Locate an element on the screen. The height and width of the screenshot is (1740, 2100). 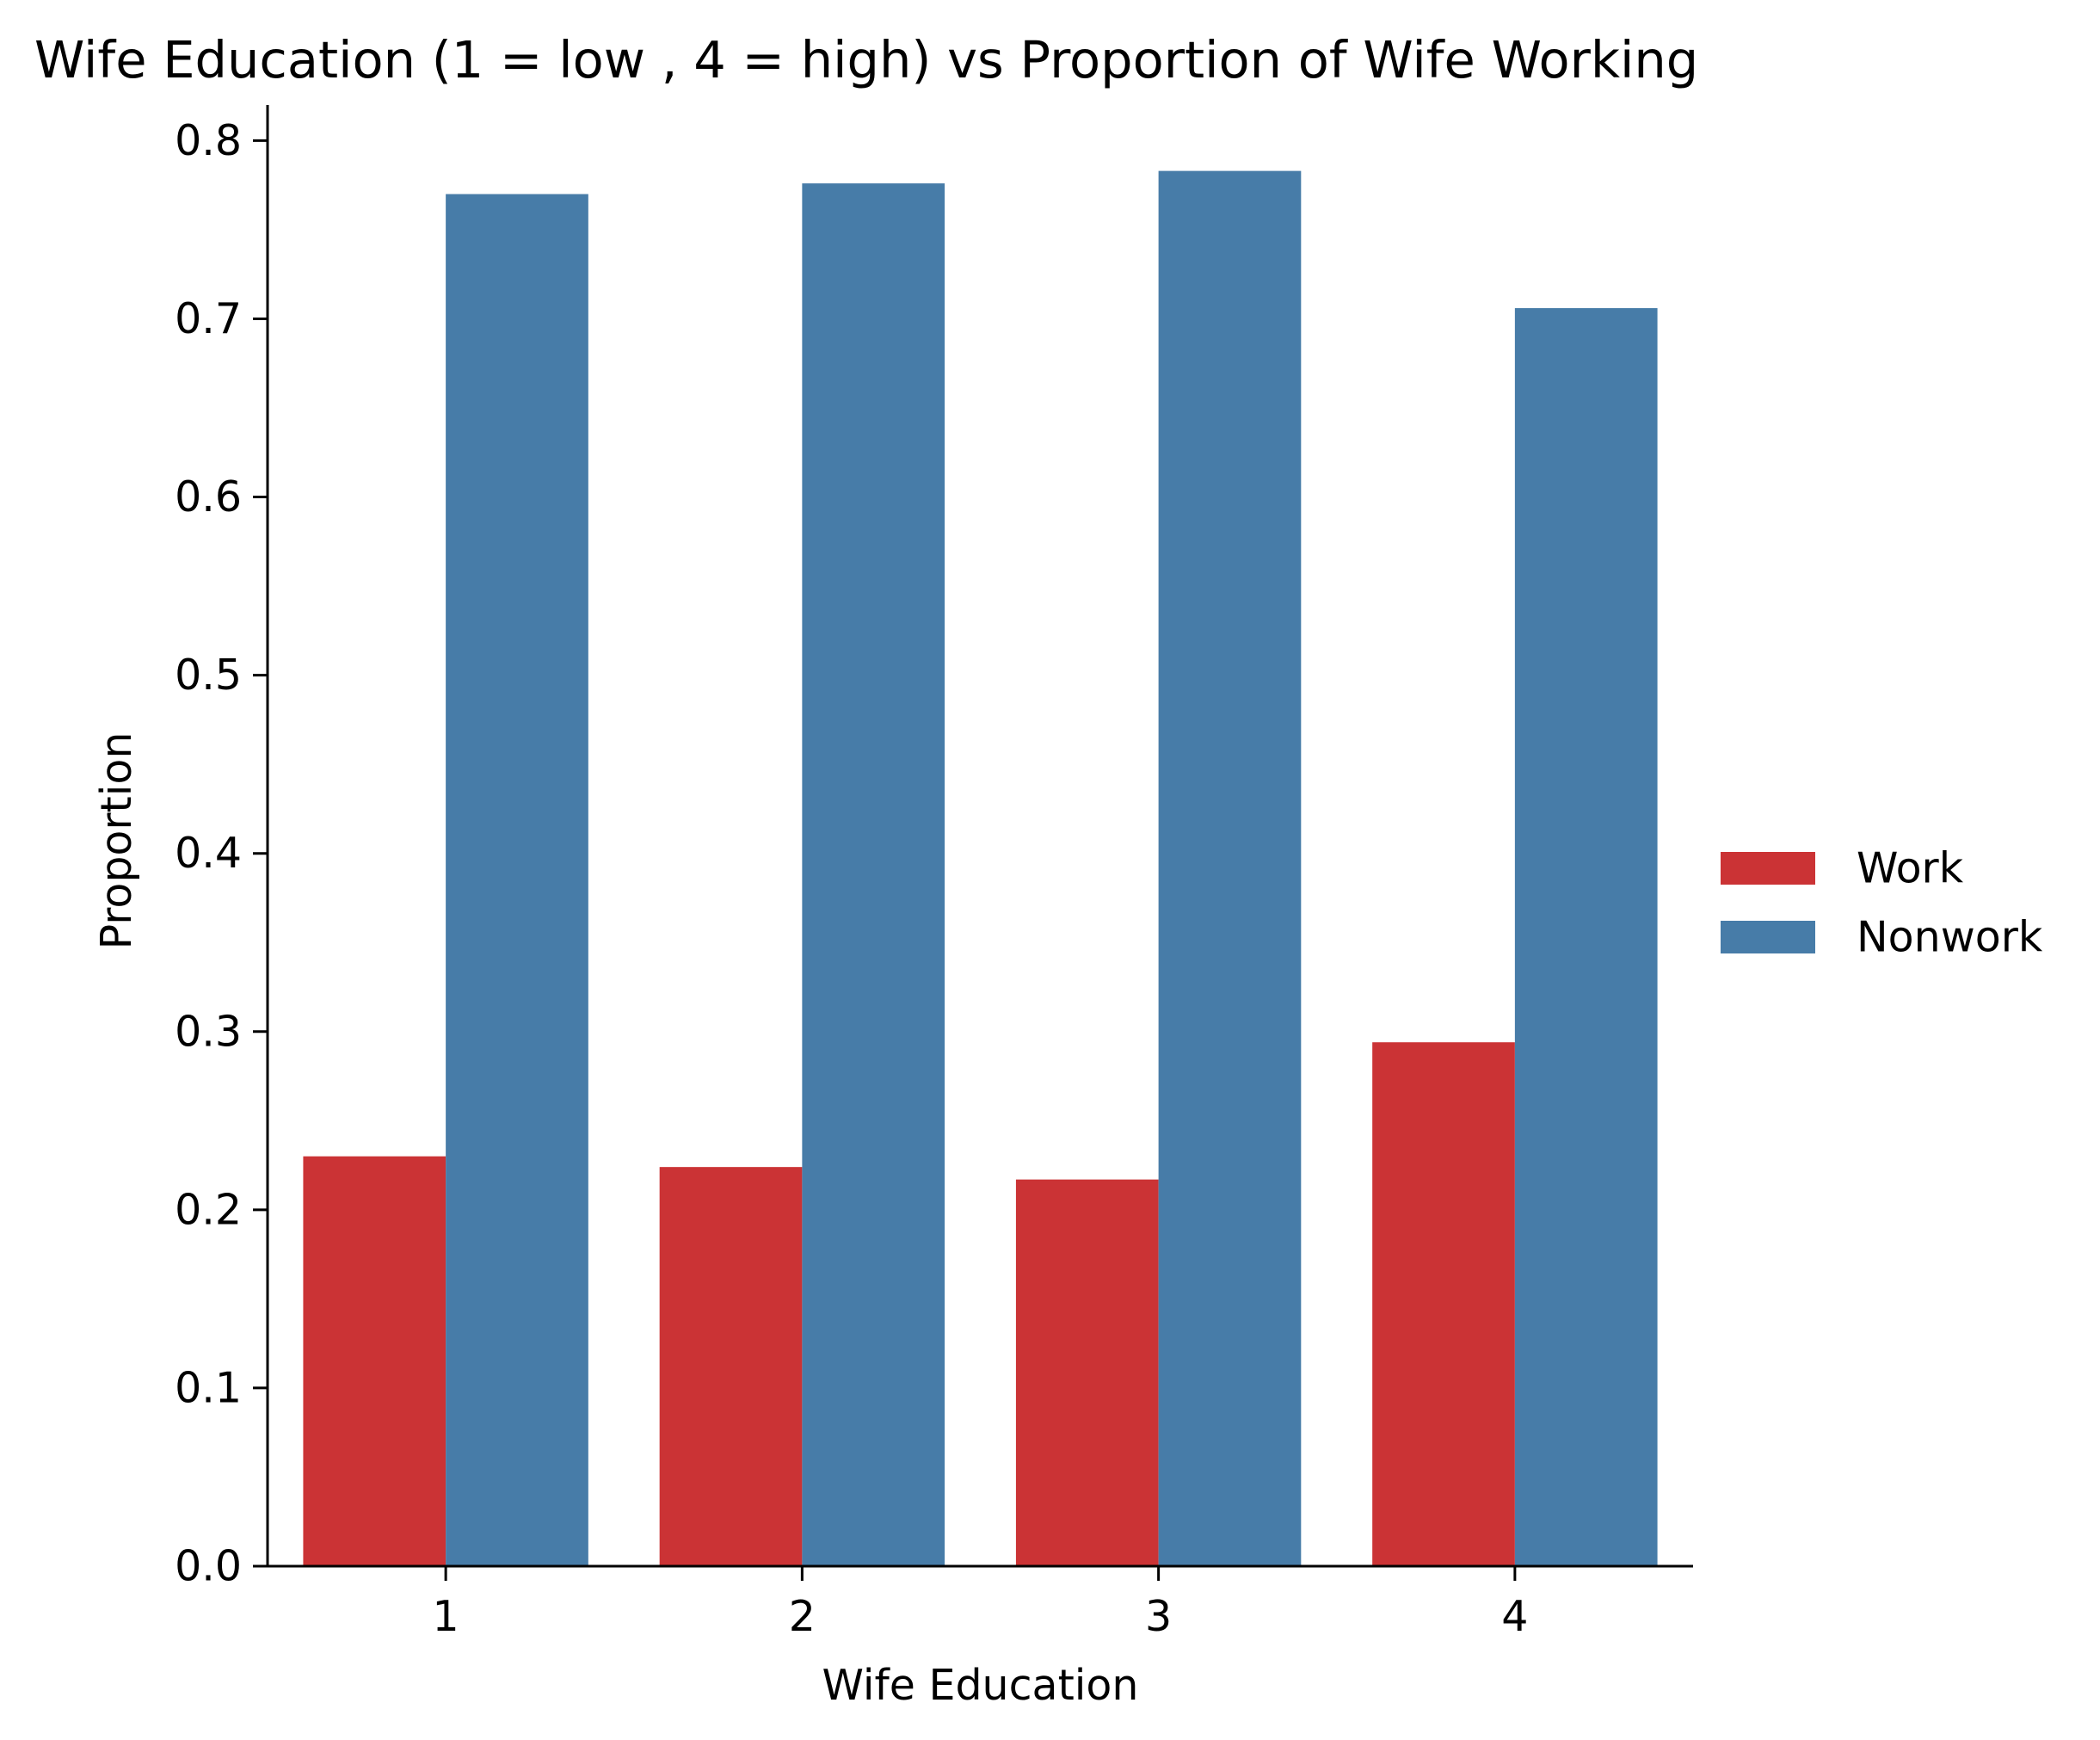
y-tick-label: 0.3 is located at coordinates (208, 1031).